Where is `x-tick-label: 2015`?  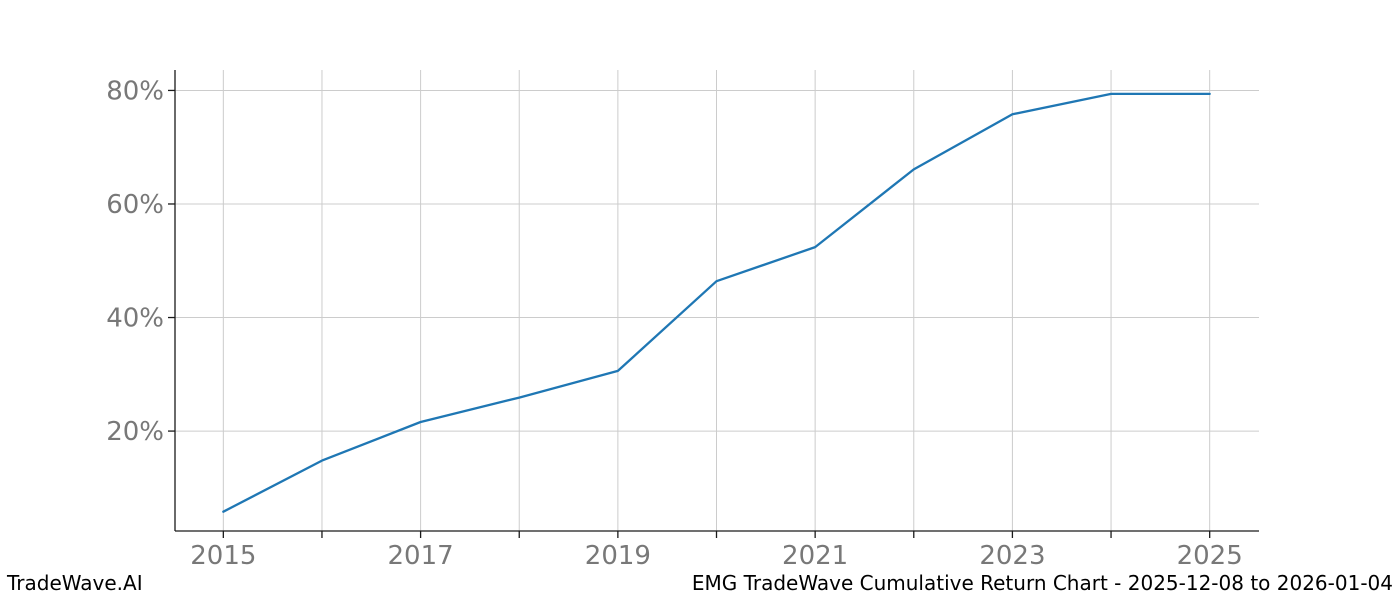
x-tick-label: 2015 is located at coordinates (223, 556).